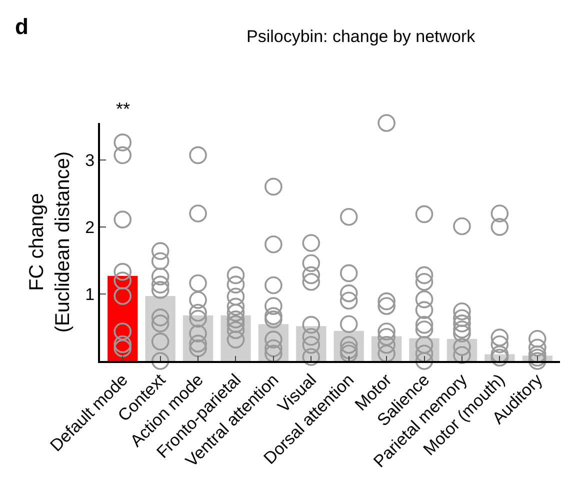 Image resolution: width=582 pixels, height=498 pixels. I want to click on y-tick-label: 2, so click(90, 227).